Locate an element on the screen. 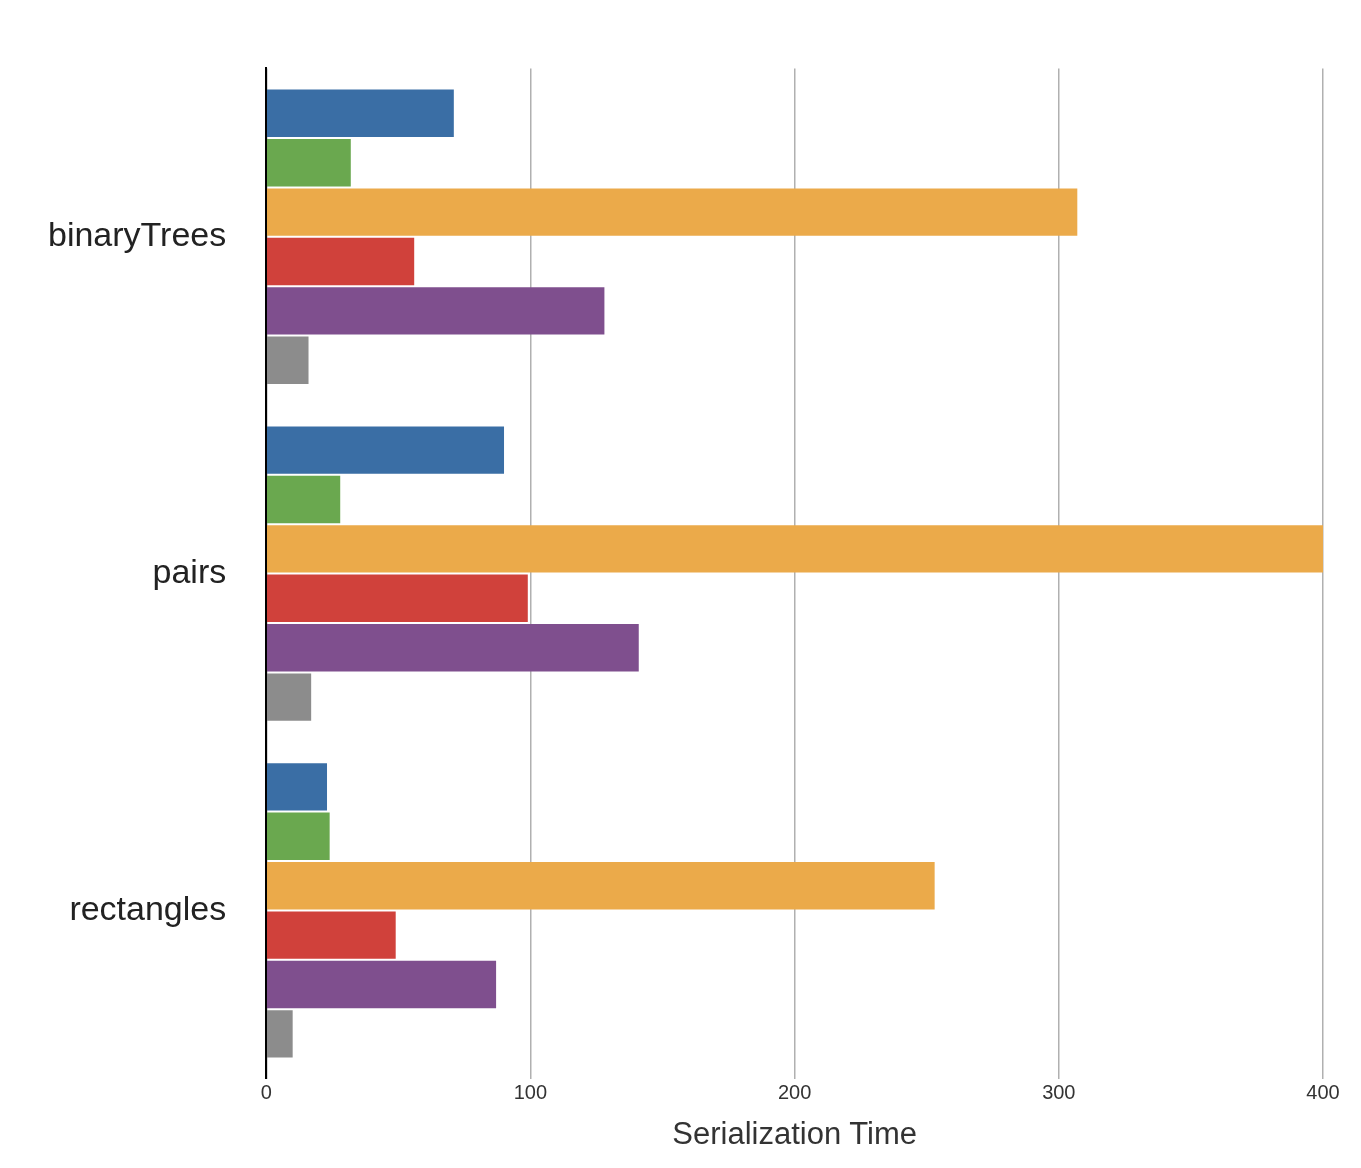 The image size is (1361, 1168). x-tick-label: 0 is located at coordinates (266, 1092).